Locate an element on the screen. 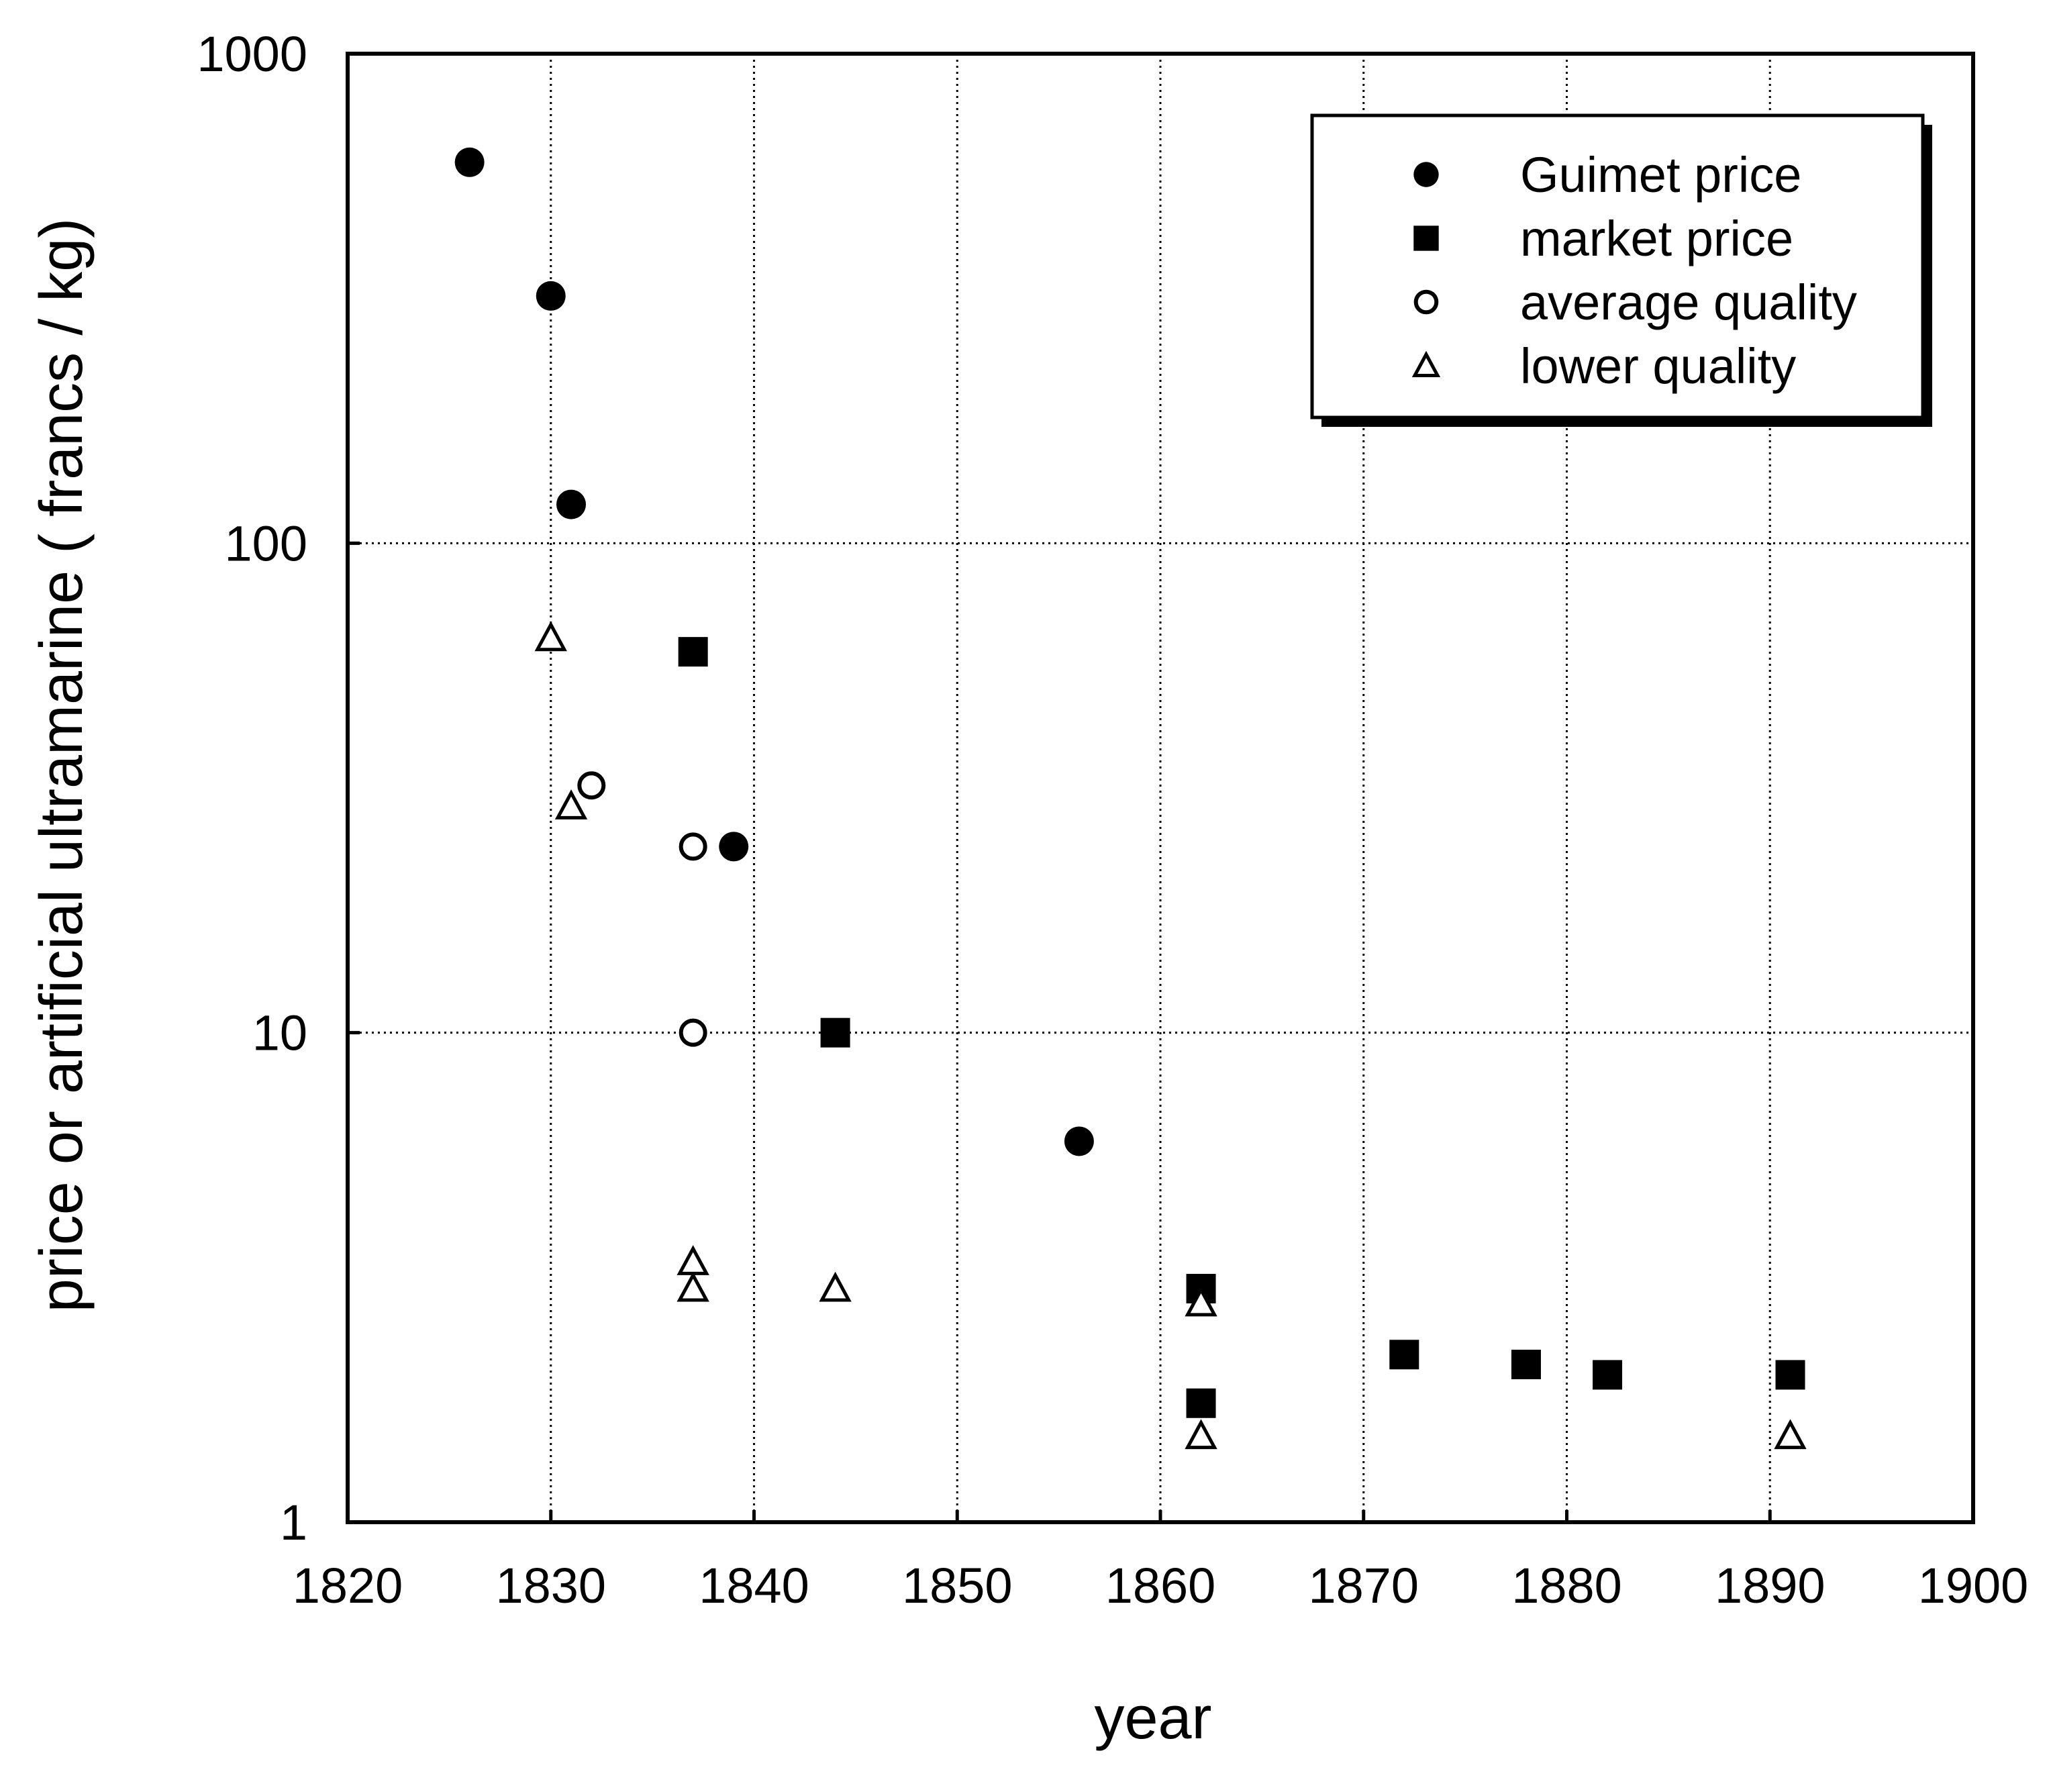 This screenshot has height=1792, width=2051. legend-label: market price is located at coordinates (1657, 239).